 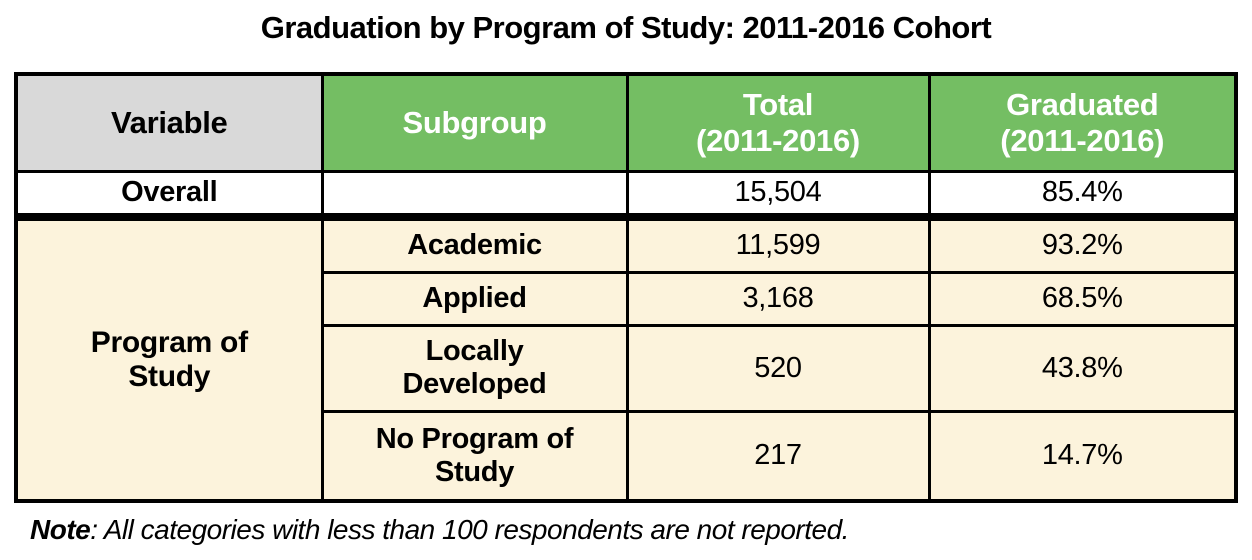 I want to click on cell-applied-graduated: 68.5%, so click(x=1082, y=298).